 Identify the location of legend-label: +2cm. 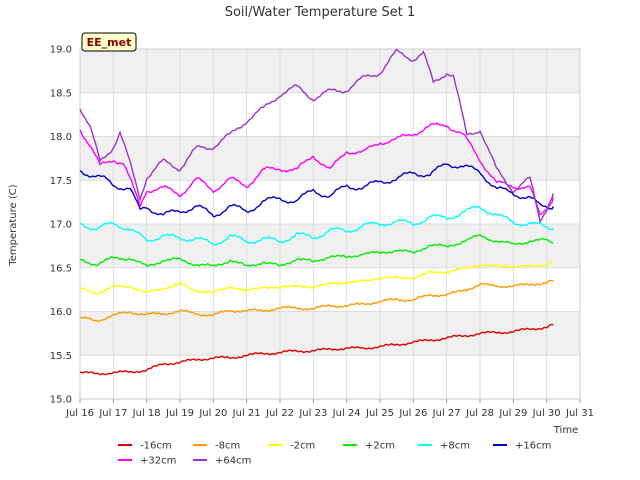
(380, 446).